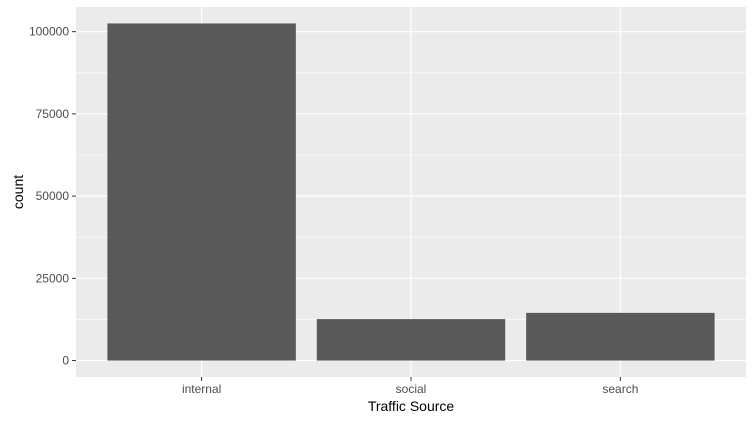 The height and width of the screenshot is (421, 755). I want to click on y-tick-label: 50000, so click(53, 196).